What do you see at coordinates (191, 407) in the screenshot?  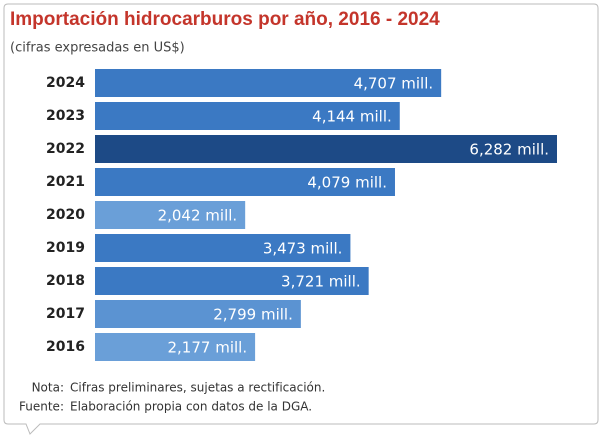 I see `note-text: Elaboración propia con datos de la DGA.` at bounding box center [191, 407].